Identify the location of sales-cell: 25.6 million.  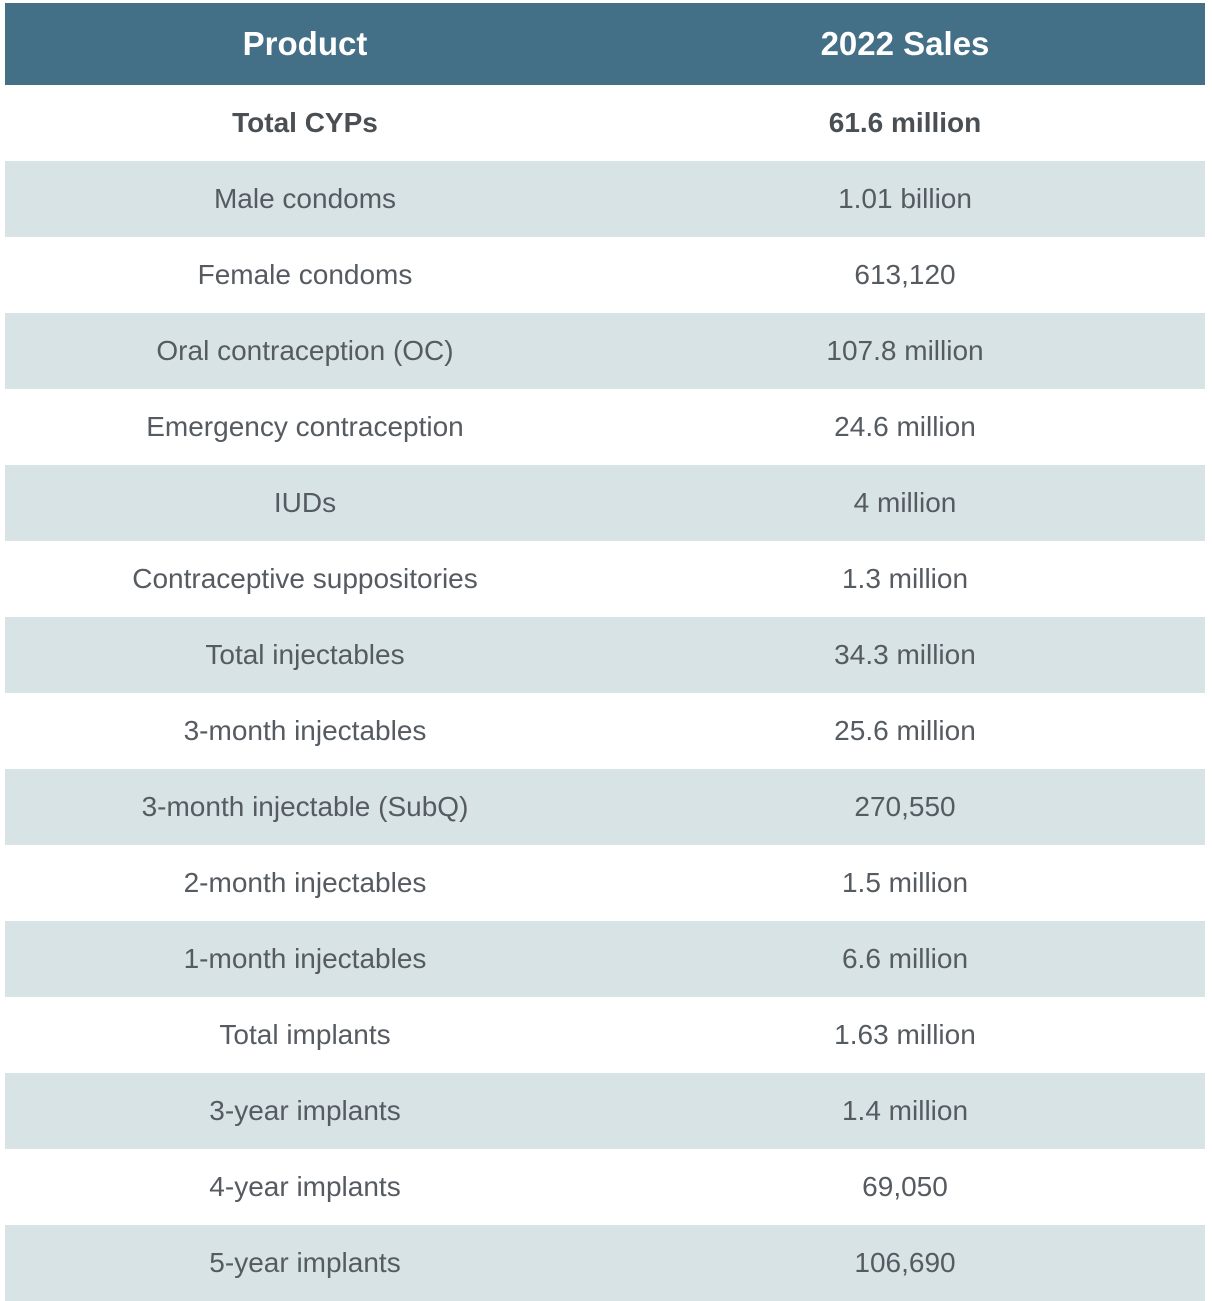
(905, 730).